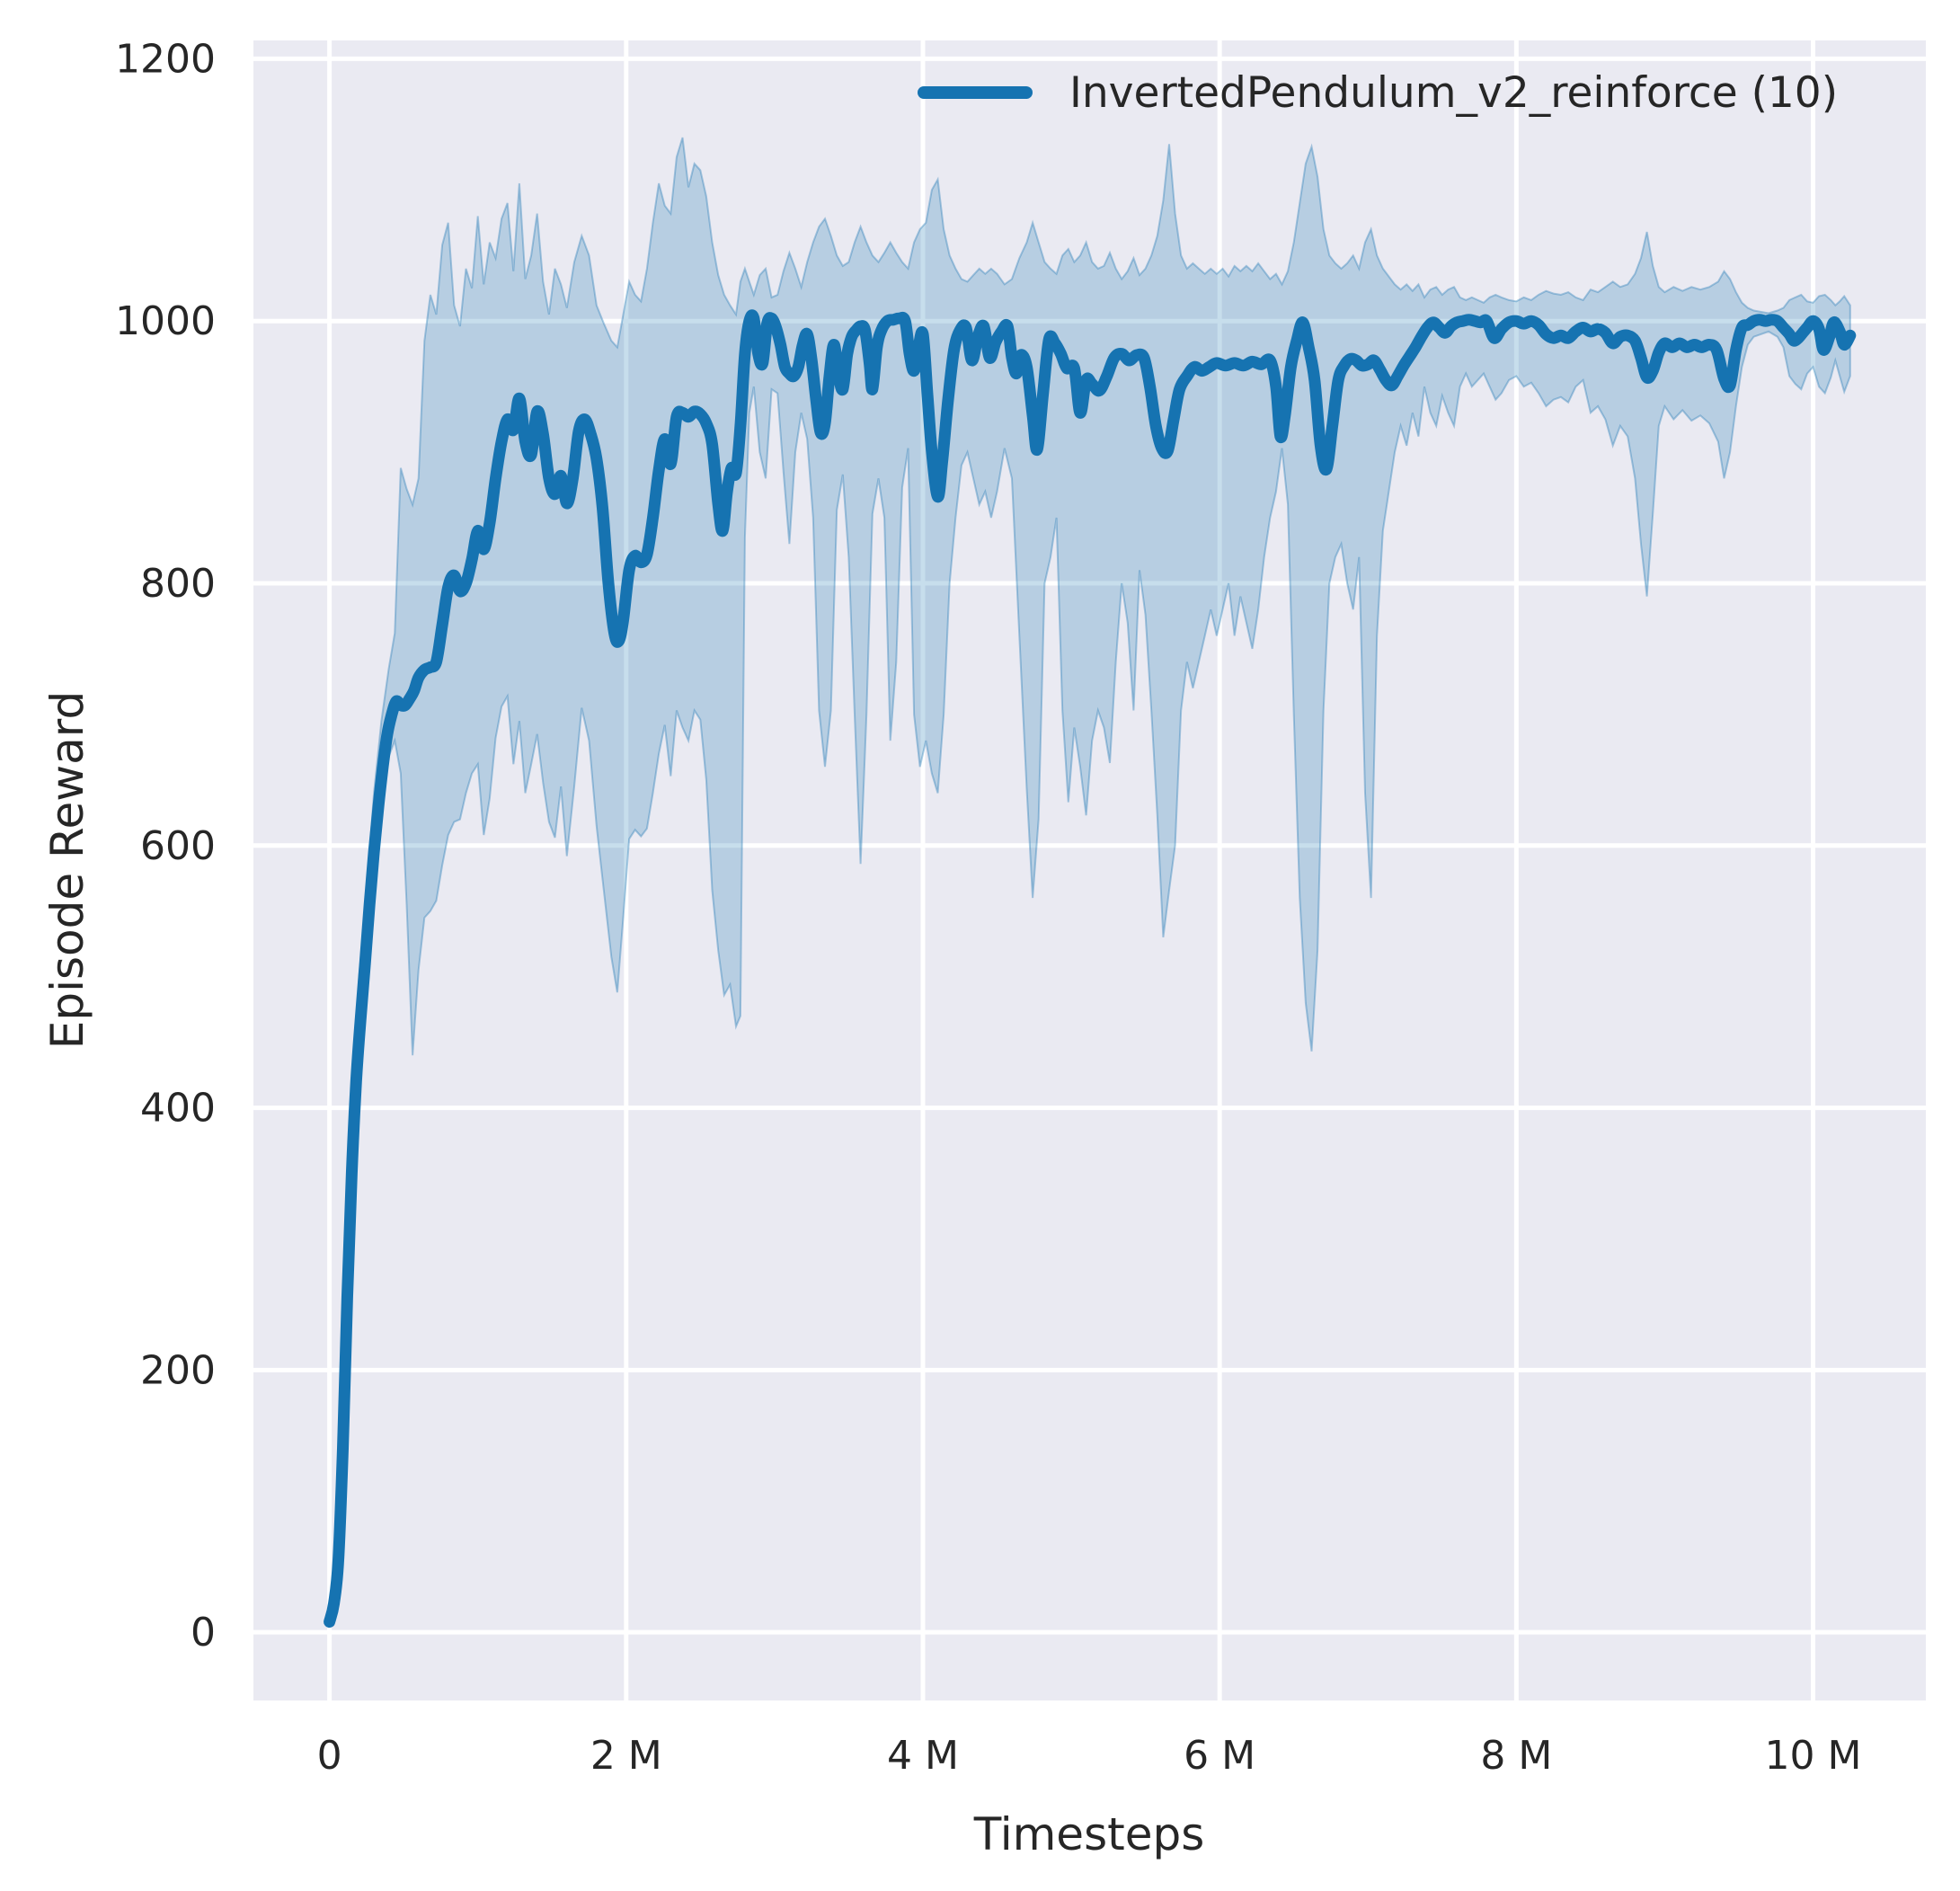 The image size is (1960, 1891). Describe the element at coordinates (1516, 1756) in the screenshot. I see `x-tick-label: 8 M` at that location.